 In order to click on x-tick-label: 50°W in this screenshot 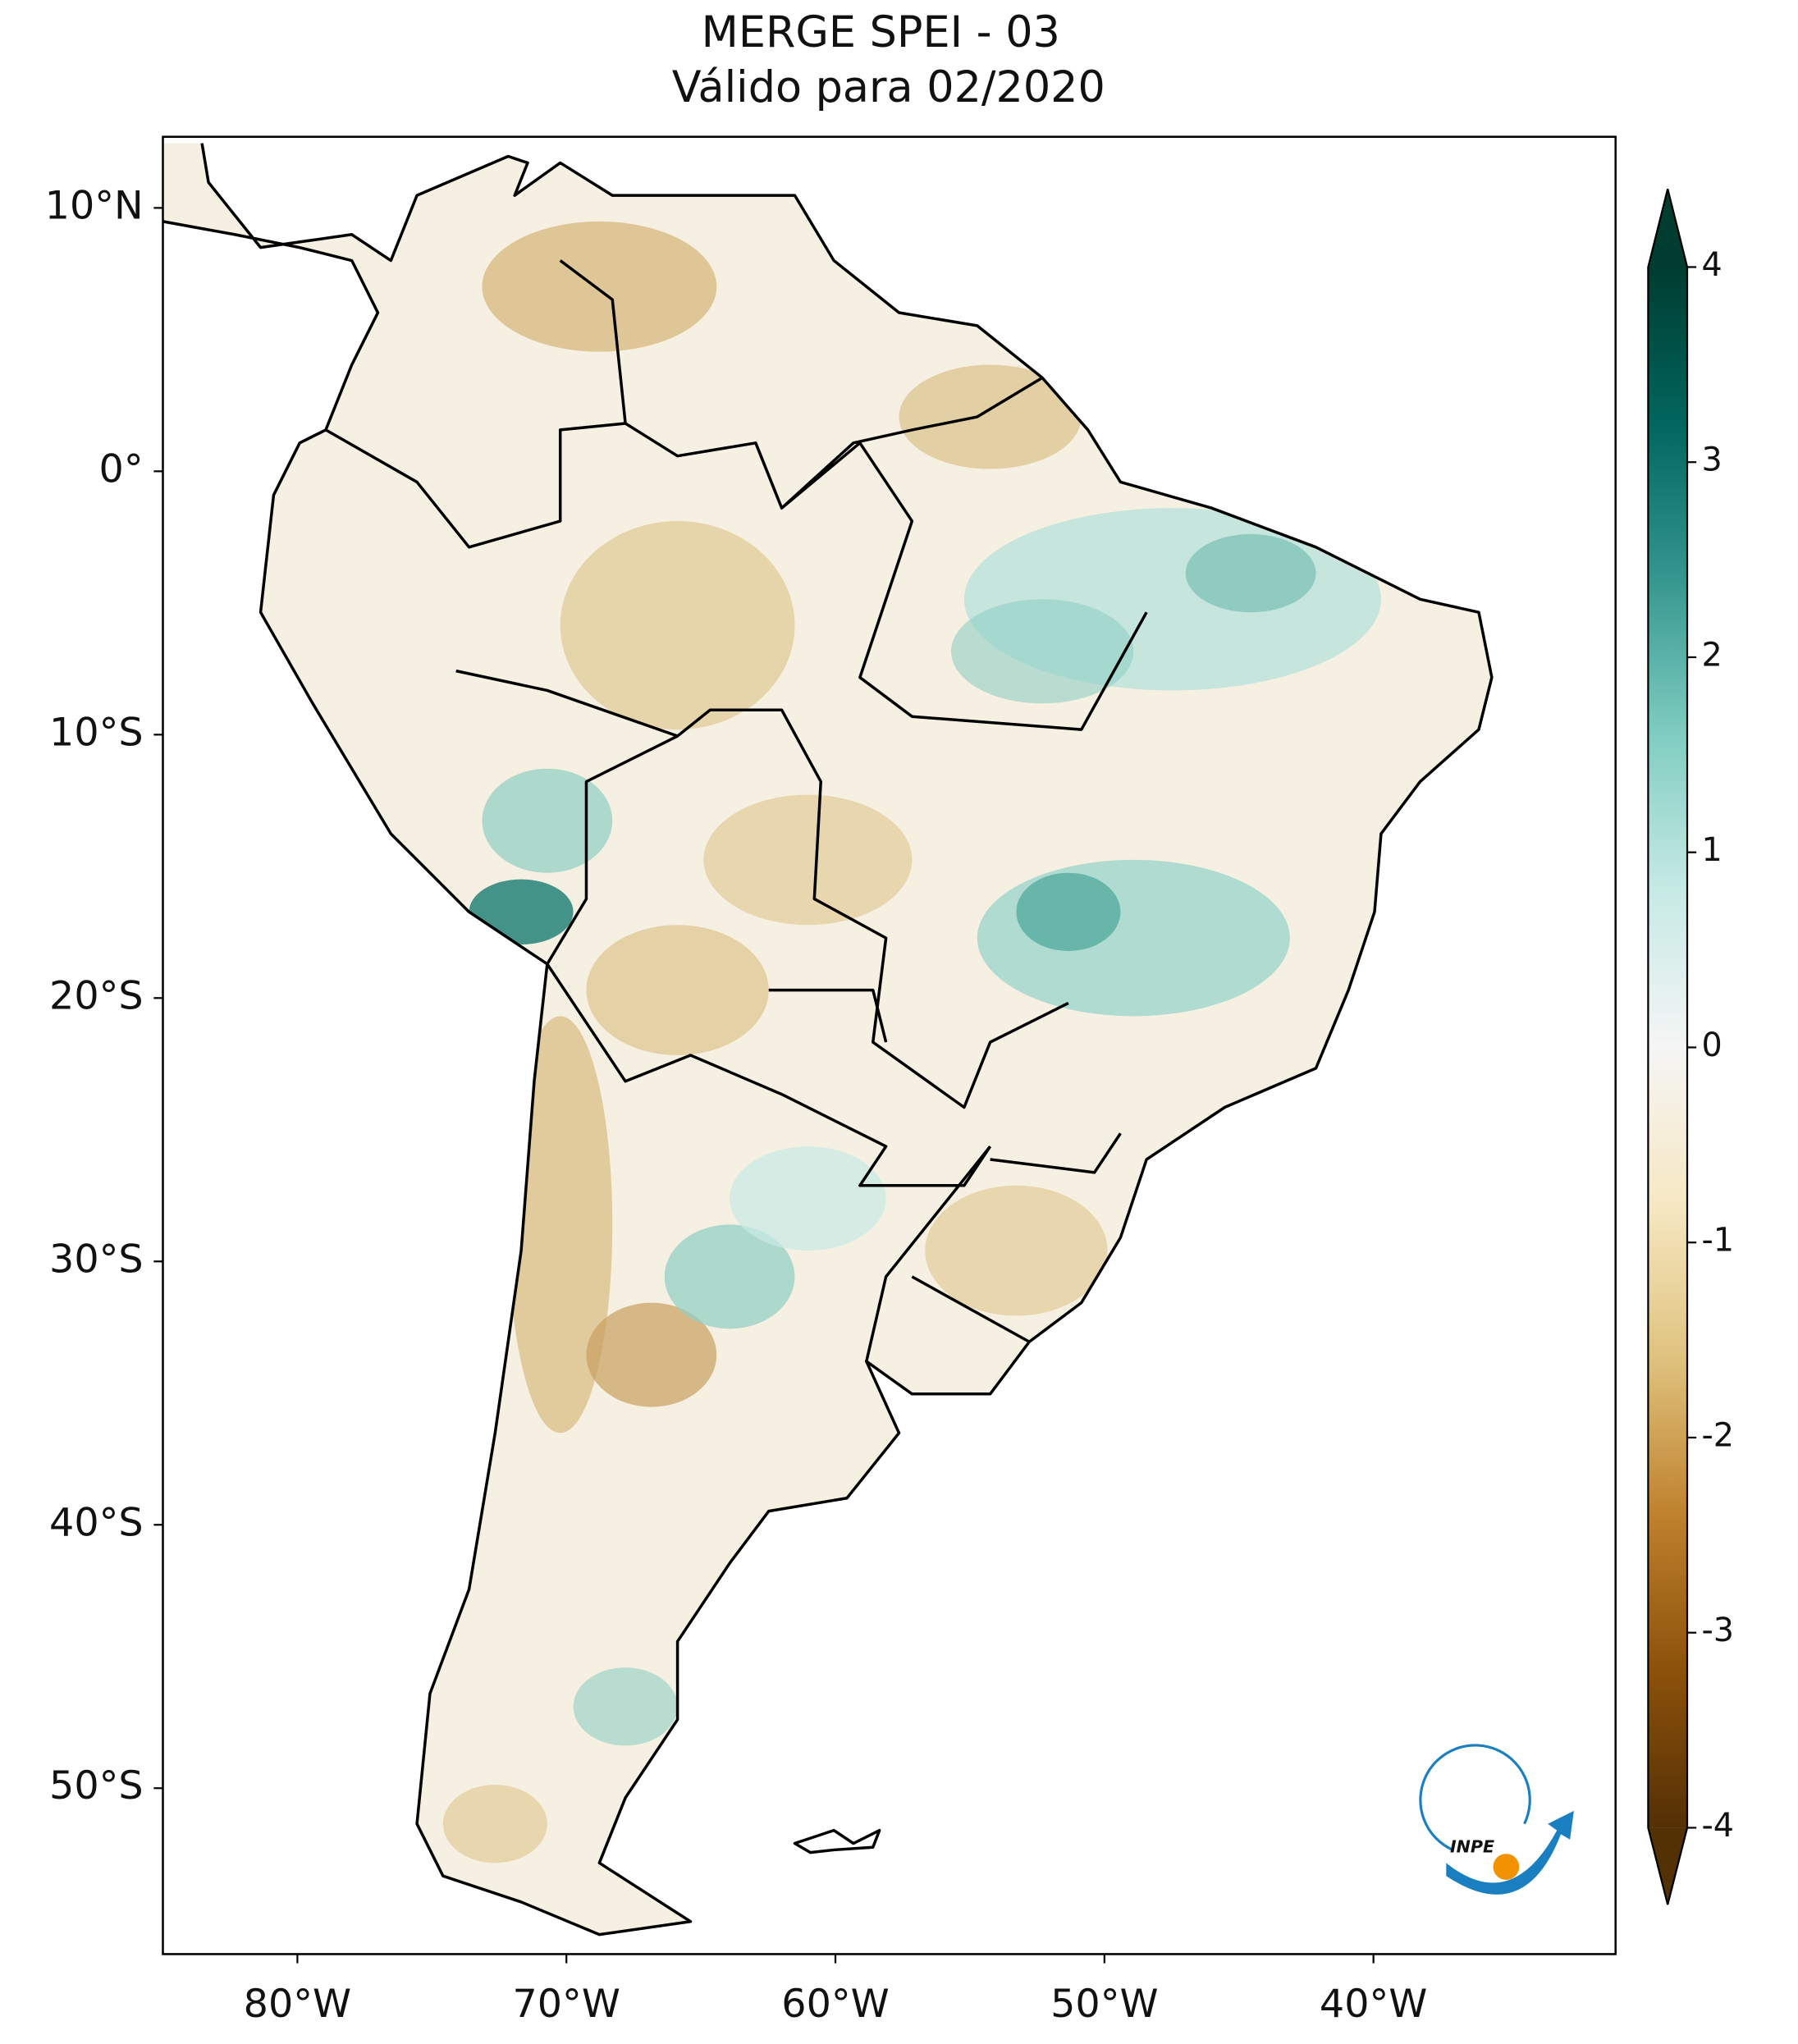, I will do `click(1104, 2005)`.